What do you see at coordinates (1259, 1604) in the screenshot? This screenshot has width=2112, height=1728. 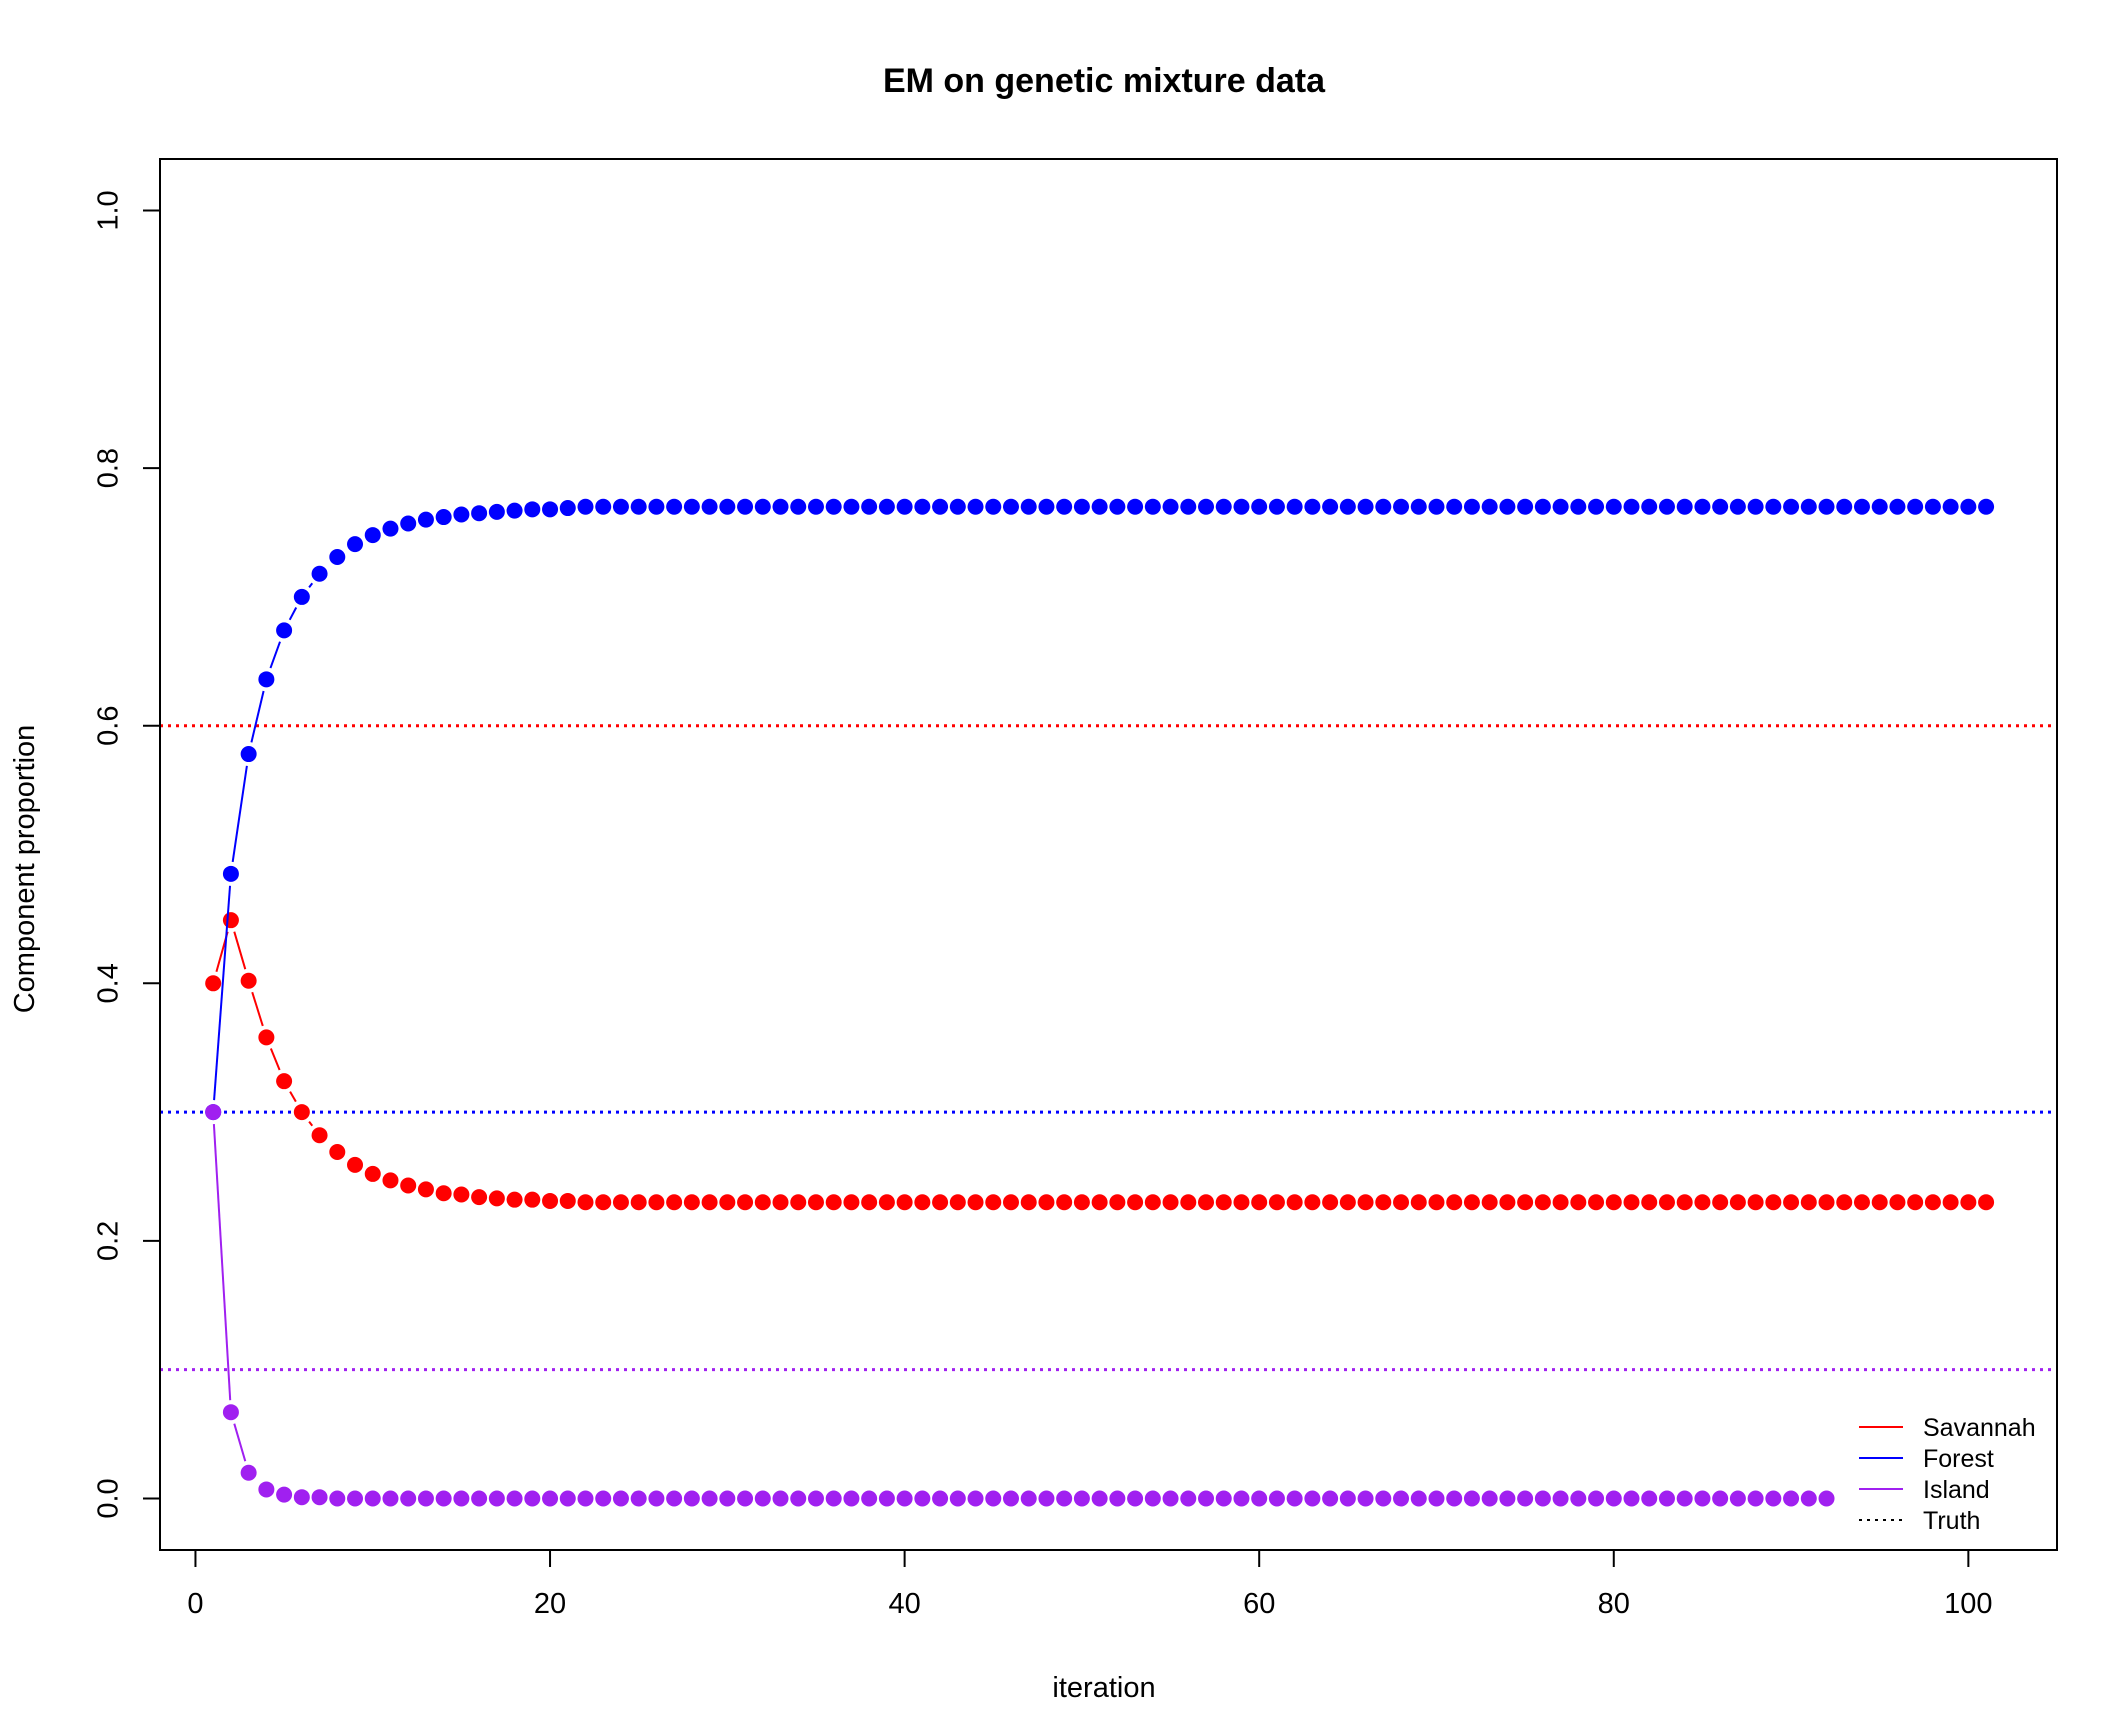 I see `x-tick-label: 60` at bounding box center [1259, 1604].